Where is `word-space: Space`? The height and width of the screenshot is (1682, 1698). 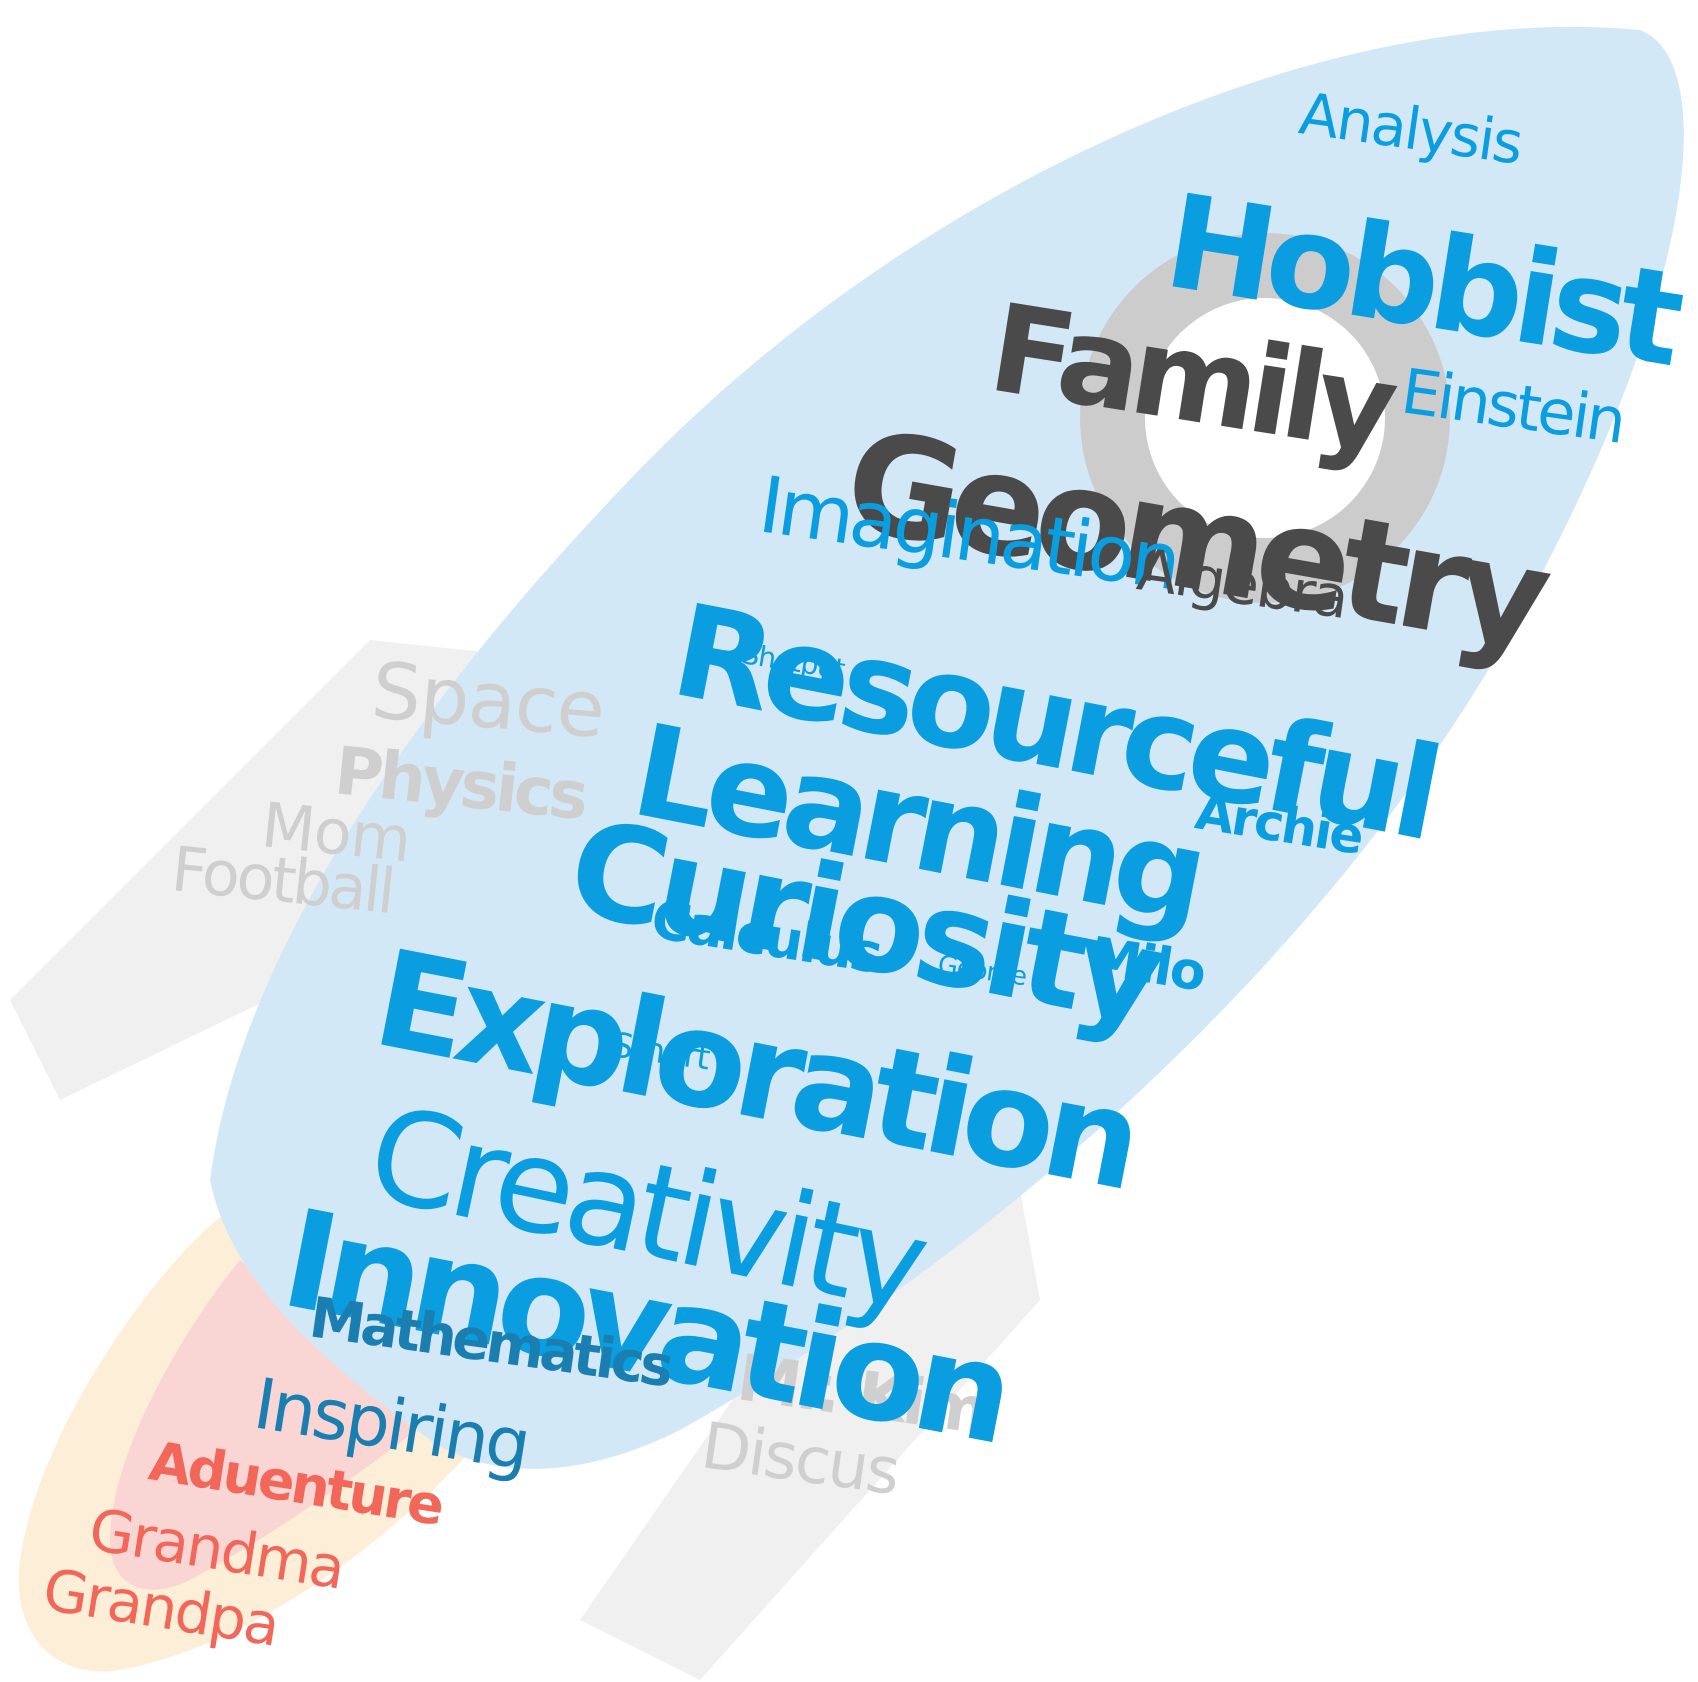
word-space: Space is located at coordinates (488, 701).